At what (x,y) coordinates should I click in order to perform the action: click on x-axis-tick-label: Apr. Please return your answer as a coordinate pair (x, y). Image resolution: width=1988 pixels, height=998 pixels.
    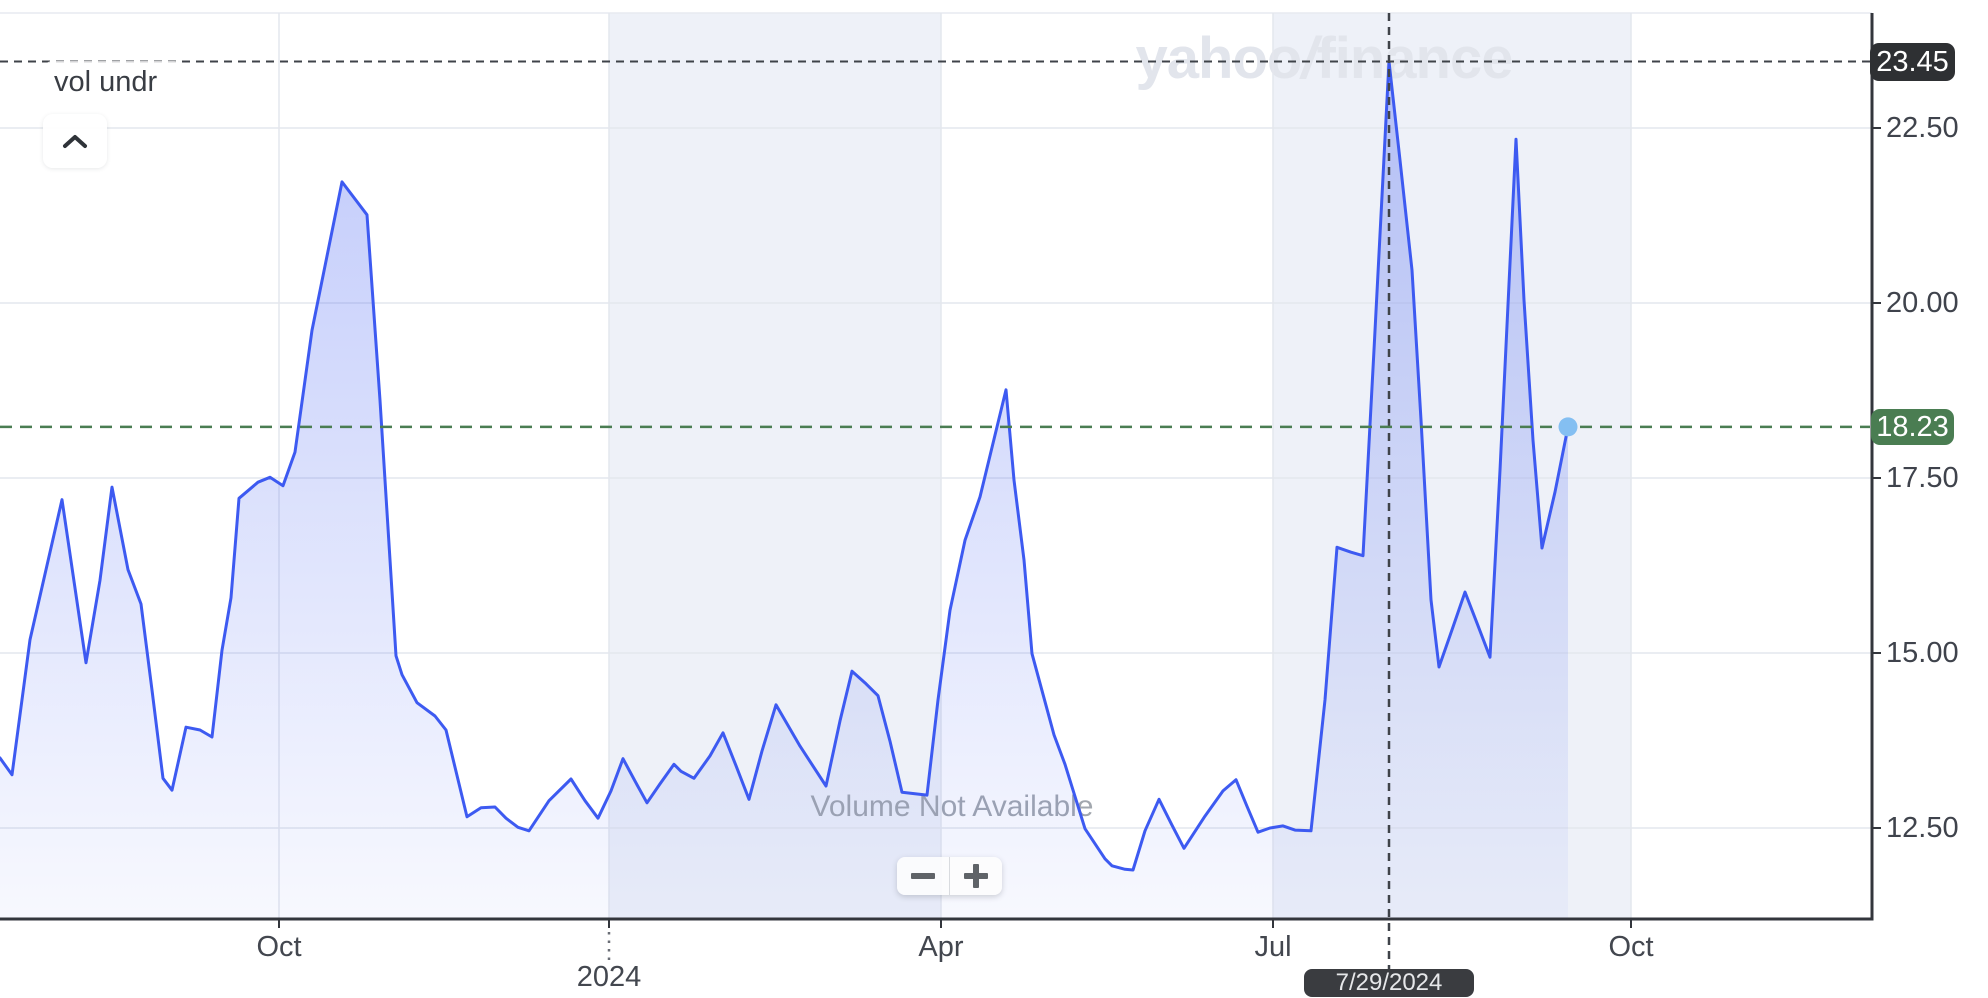
    Looking at the image, I should click on (941, 947).